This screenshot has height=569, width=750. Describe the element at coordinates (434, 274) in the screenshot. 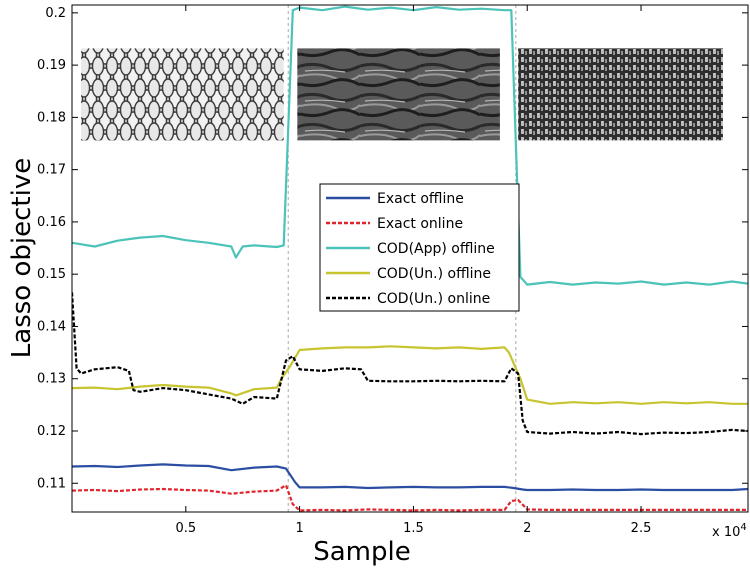

I see `legend-label-4: COD(Un.) offline` at that location.